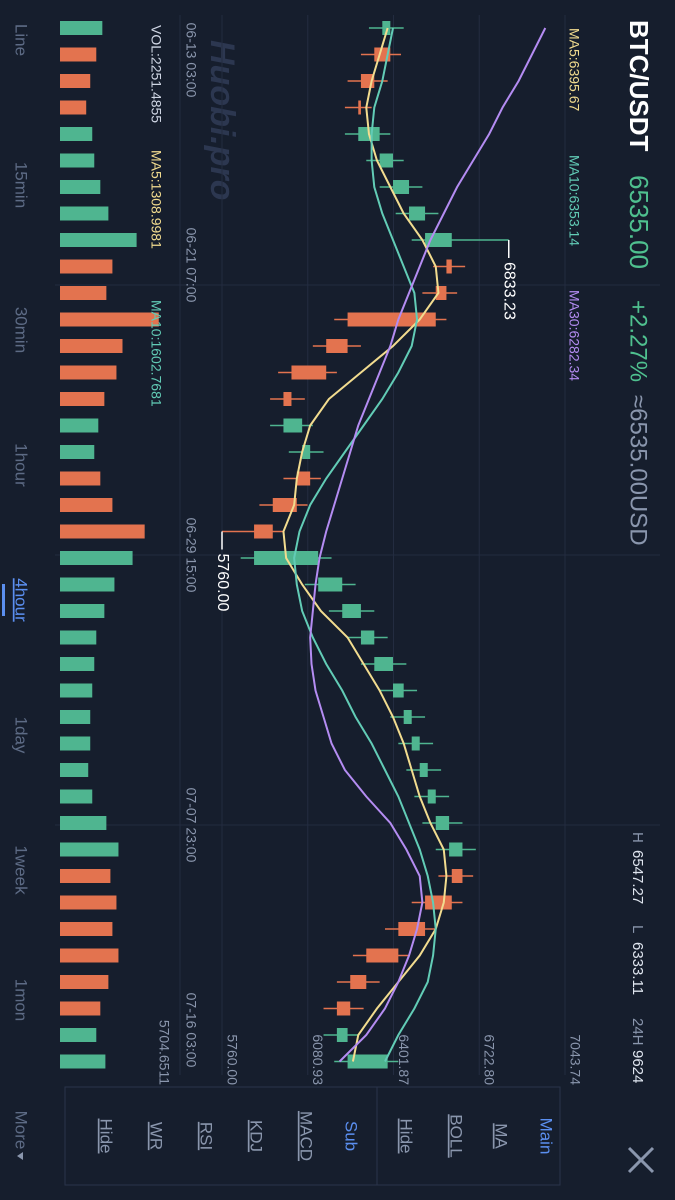 The height and width of the screenshot is (1200, 675). What do you see at coordinates (306, 1136) in the screenshot?
I see `indicator-option: MACD` at bounding box center [306, 1136].